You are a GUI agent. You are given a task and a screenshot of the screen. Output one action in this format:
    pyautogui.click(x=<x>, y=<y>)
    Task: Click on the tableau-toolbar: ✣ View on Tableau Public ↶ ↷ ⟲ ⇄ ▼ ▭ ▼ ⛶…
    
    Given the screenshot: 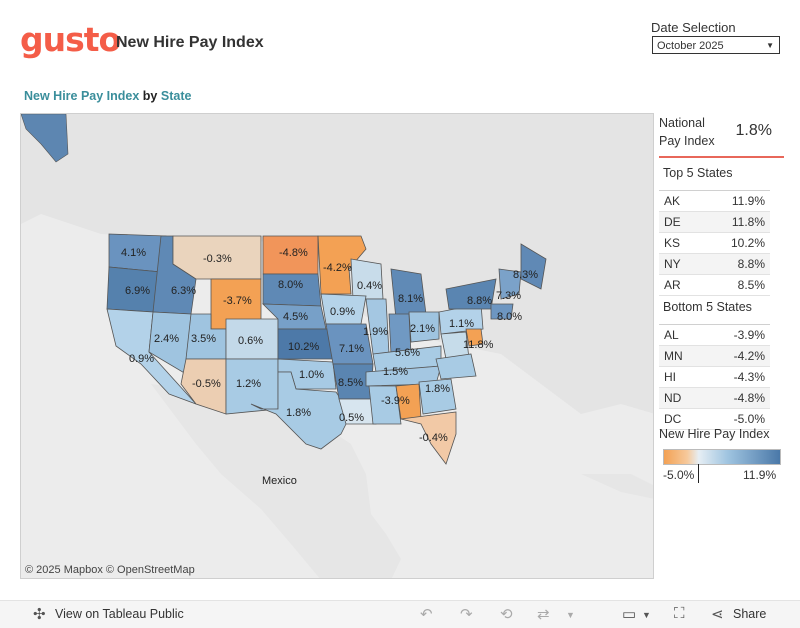 What is the action you would take?
    pyautogui.click(x=400, y=614)
    